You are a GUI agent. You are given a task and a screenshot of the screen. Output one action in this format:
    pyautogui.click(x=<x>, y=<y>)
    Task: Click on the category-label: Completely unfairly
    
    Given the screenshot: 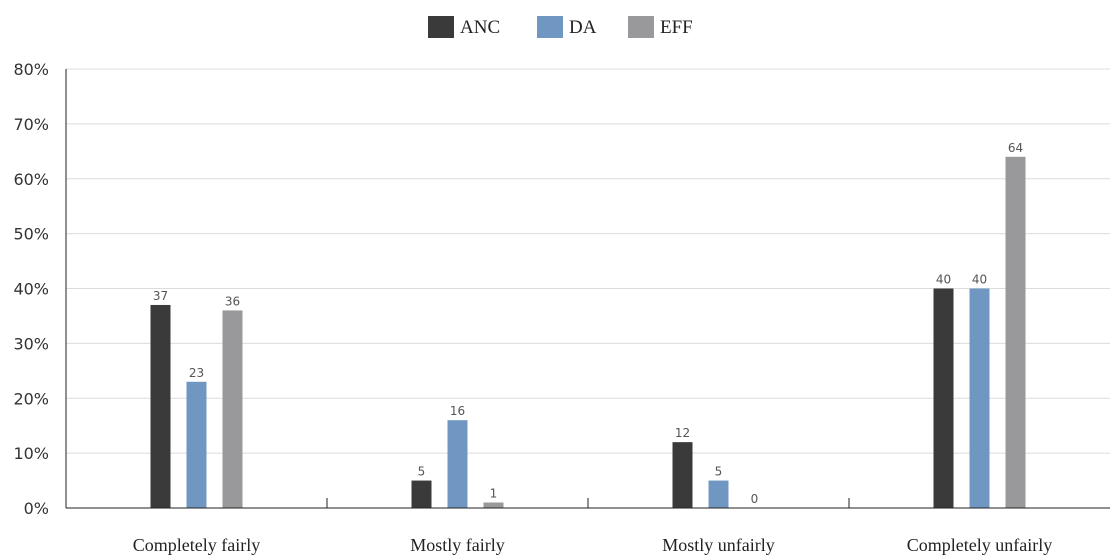 What is the action you would take?
    pyautogui.click(x=979, y=545)
    